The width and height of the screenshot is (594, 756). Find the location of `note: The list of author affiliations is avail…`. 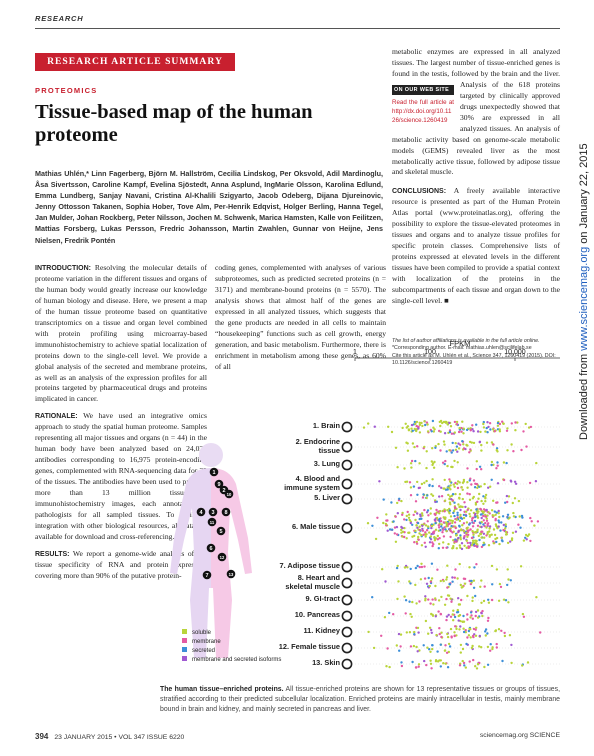

note: The list of author affiliations is avail… is located at coordinates (466, 341).